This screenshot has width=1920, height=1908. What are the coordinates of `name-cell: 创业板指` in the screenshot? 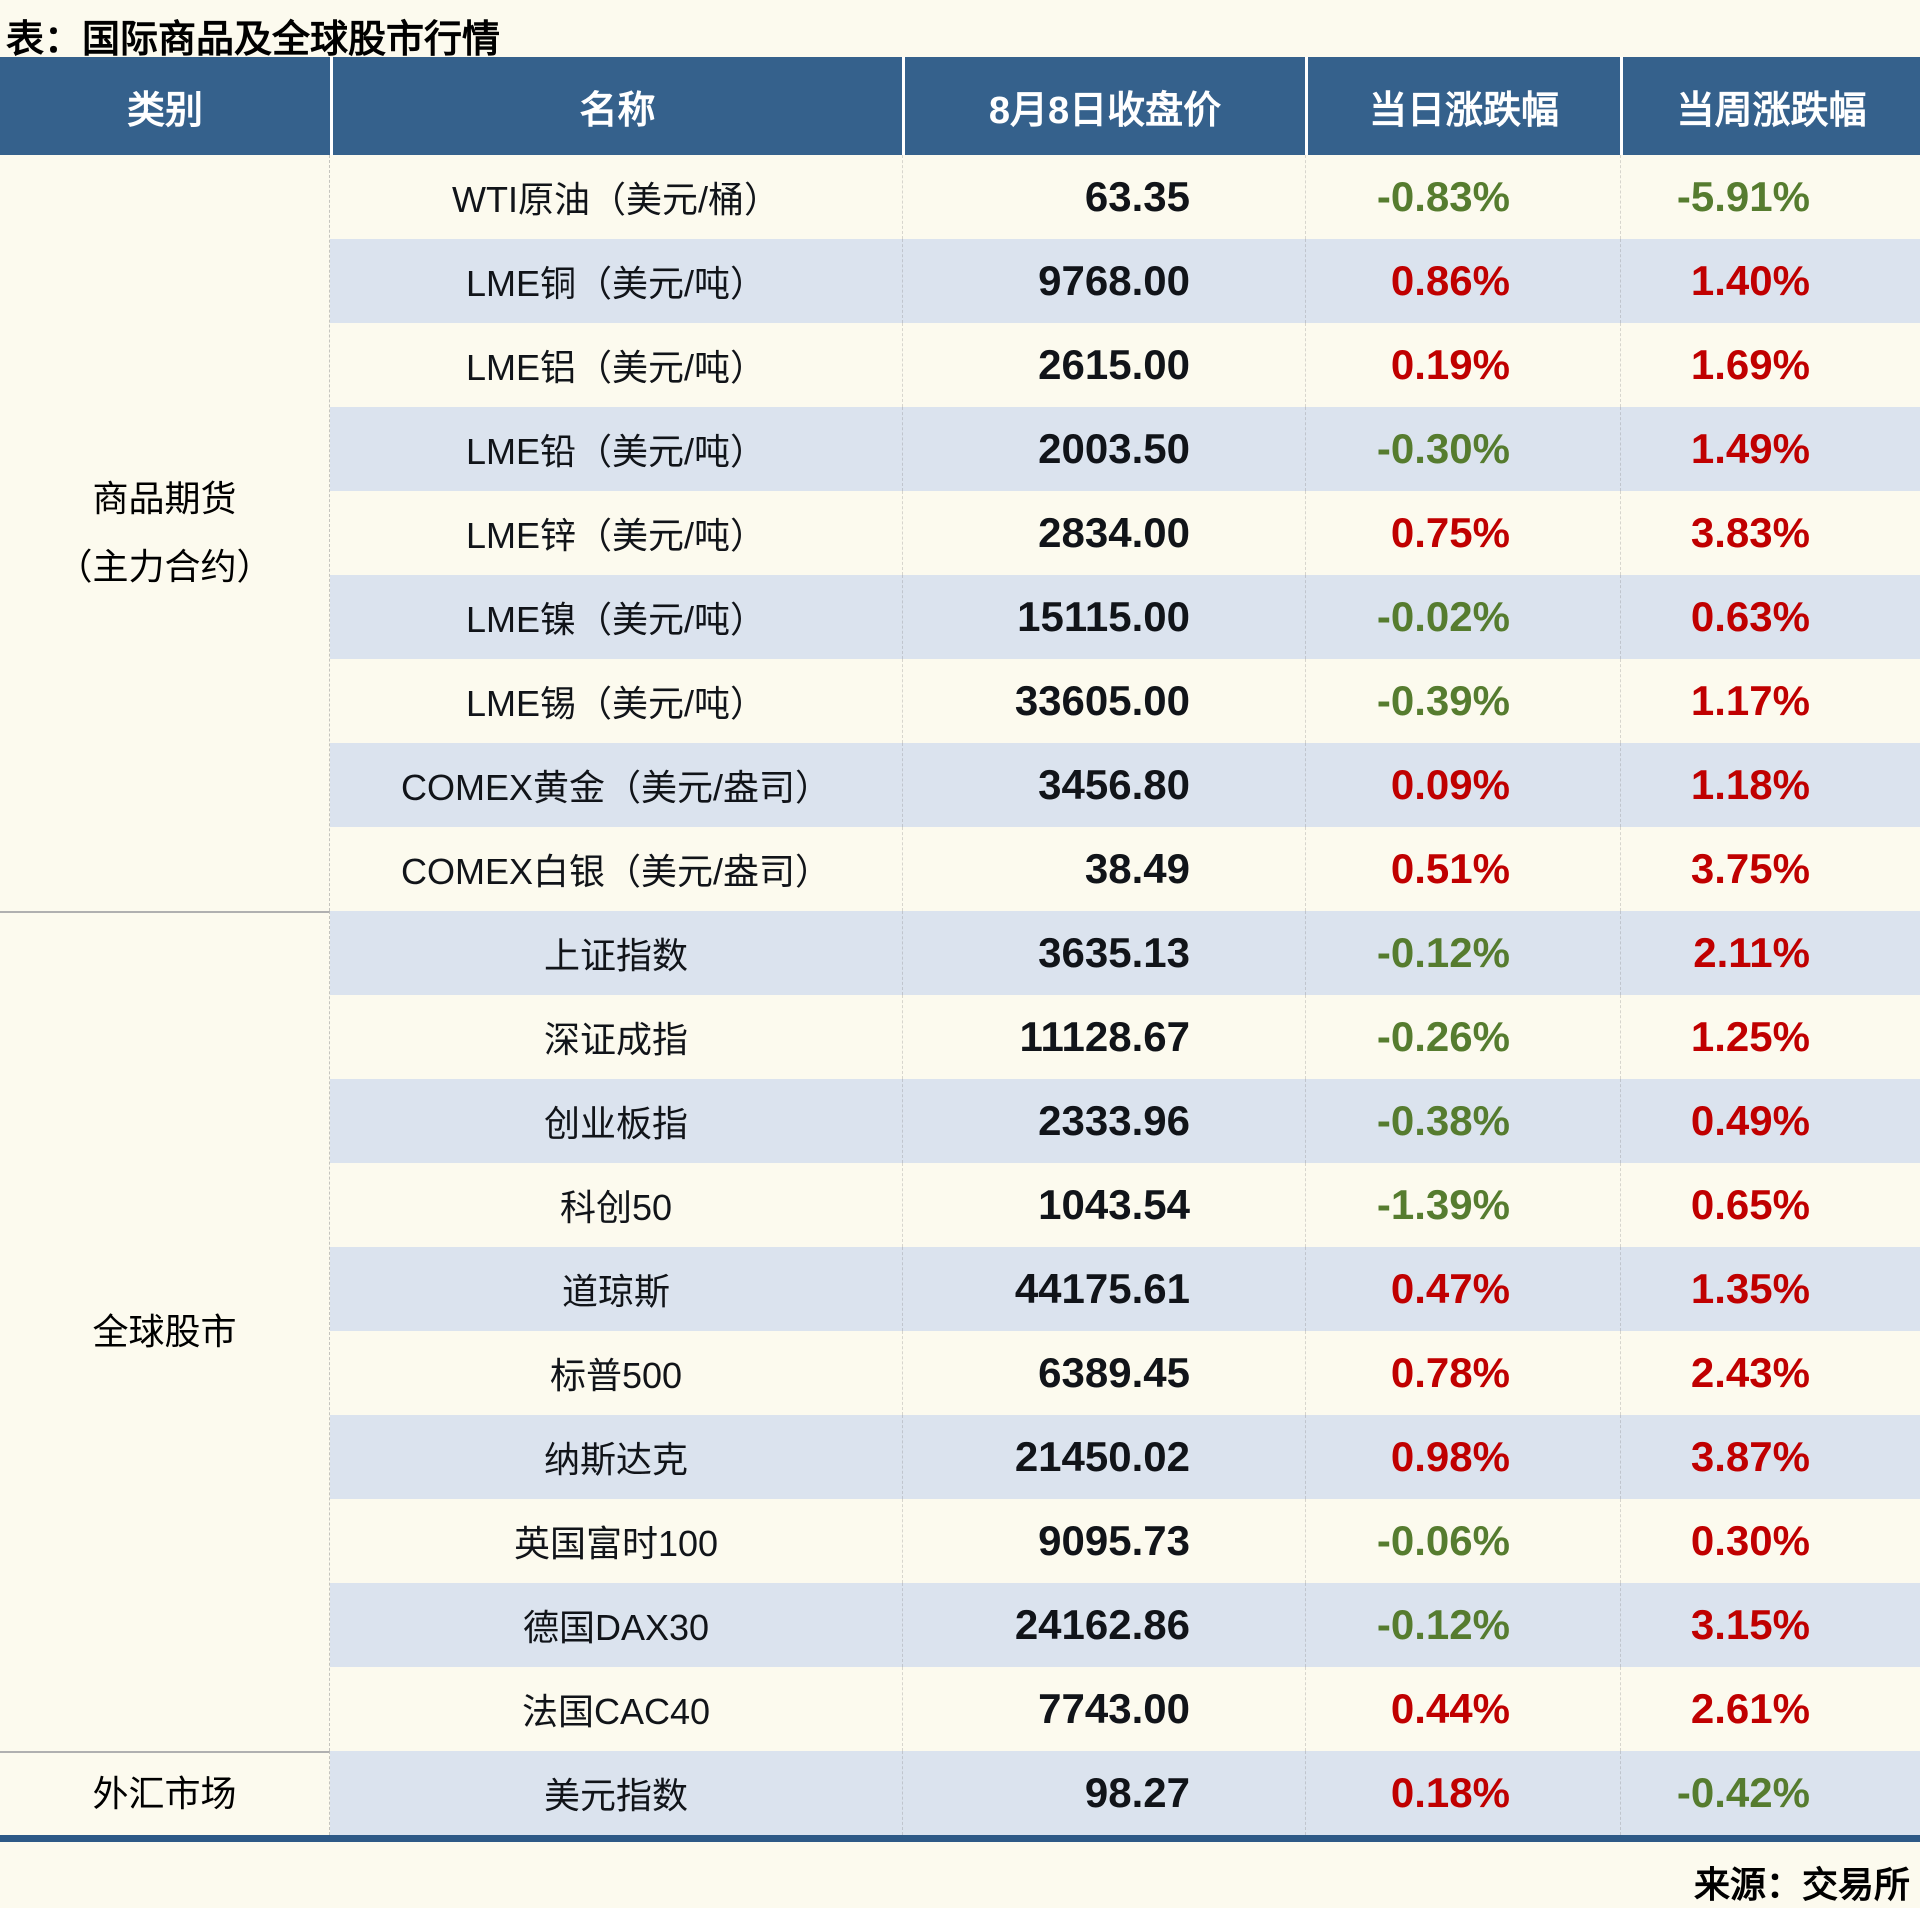 It's located at (616, 1121).